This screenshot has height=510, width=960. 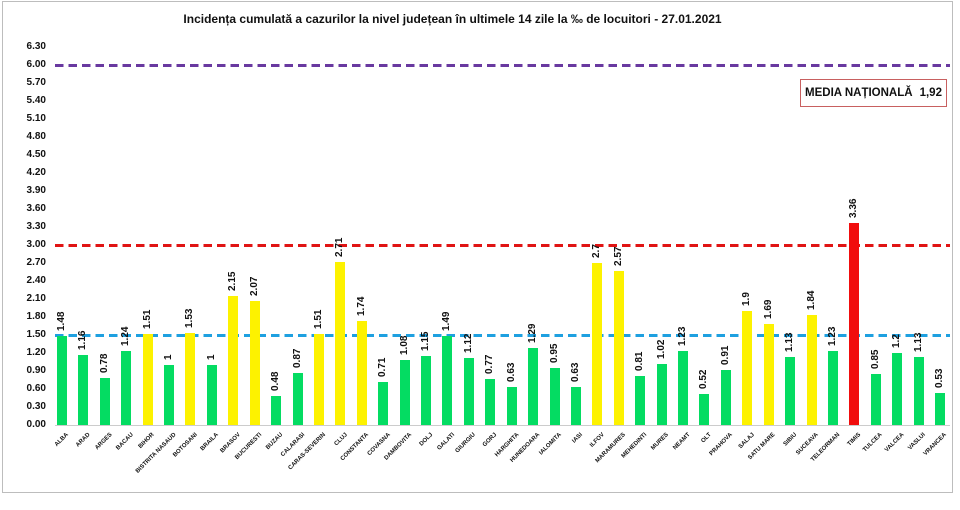 I want to click on y-axis-tick-label: 5.40, so click(x=36, y=100).